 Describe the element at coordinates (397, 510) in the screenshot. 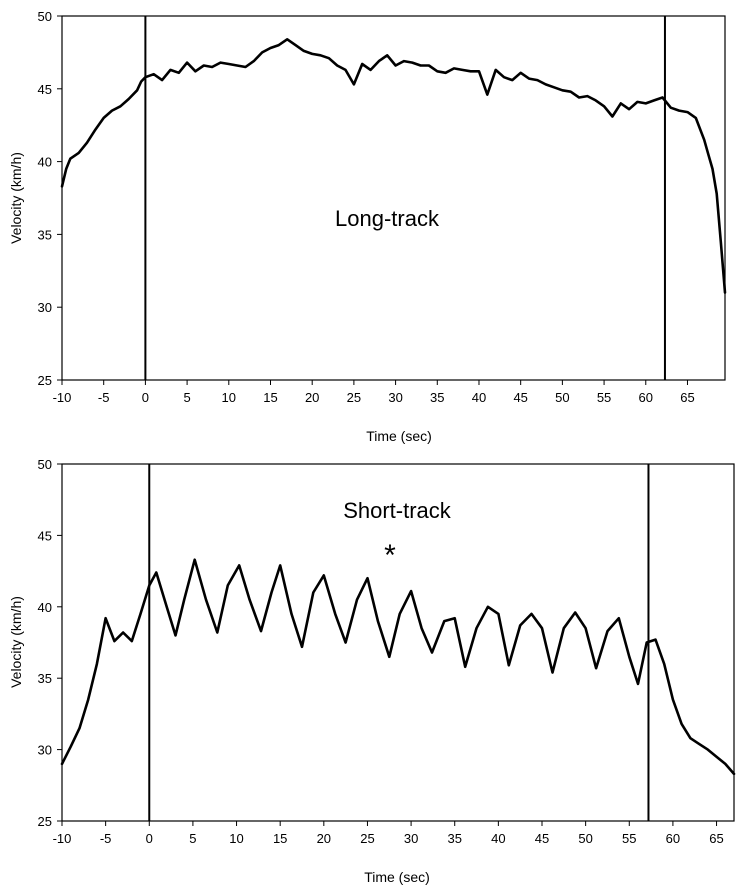

I see `panel-label: Short-track` at that location.